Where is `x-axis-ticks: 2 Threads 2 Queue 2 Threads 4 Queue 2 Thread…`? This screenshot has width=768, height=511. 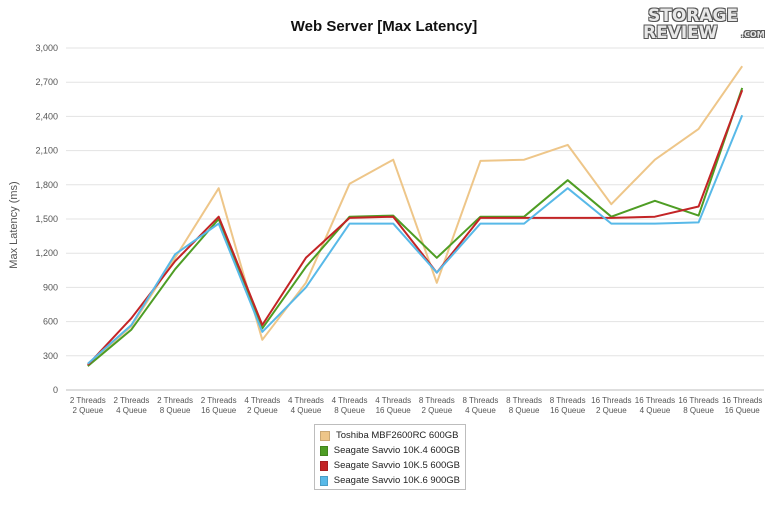 x-axis-ticks: 2 Threads 2 Queue 2 Threads 4 Queue 2 Thread… is located at coordinates (416, 405).